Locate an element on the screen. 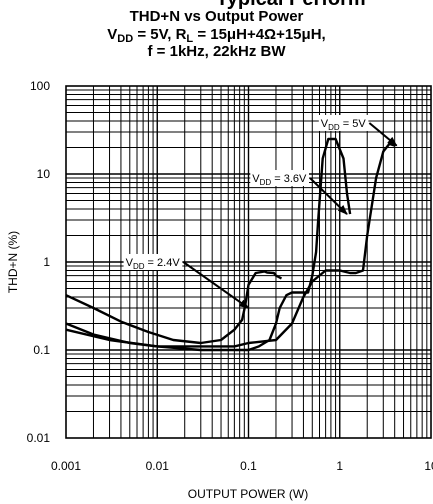  y-axis-label: THD+N (%) is located at coordinates (13, 262).